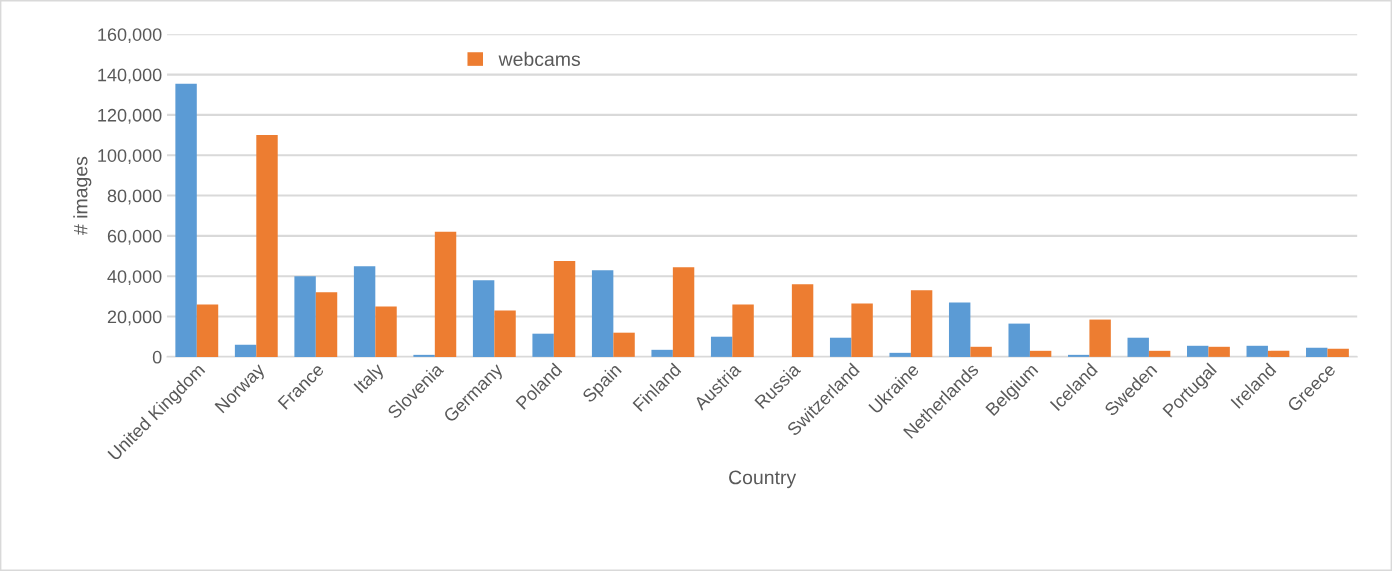 Image resolution: width=1392 pixels, height=571 pixels. What do you see at coordinates (763, 479) in the screenshot?
I see `x-axis-title: Country` at bounding box center [763, 479].